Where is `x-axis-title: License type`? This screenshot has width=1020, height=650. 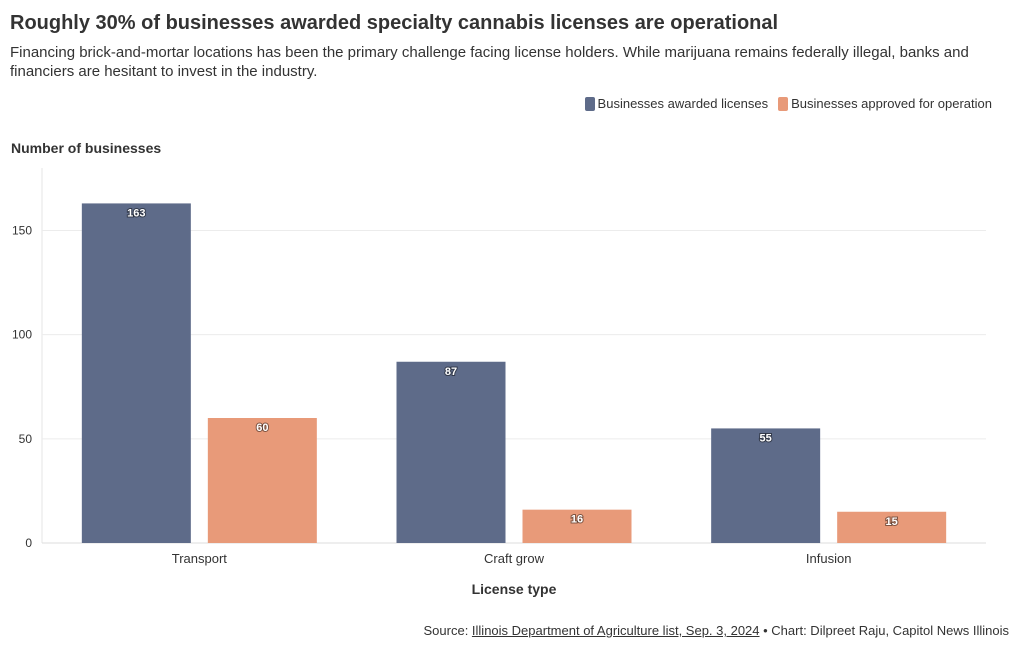 x-axis-title: License type is located at coordinates (514, 589).